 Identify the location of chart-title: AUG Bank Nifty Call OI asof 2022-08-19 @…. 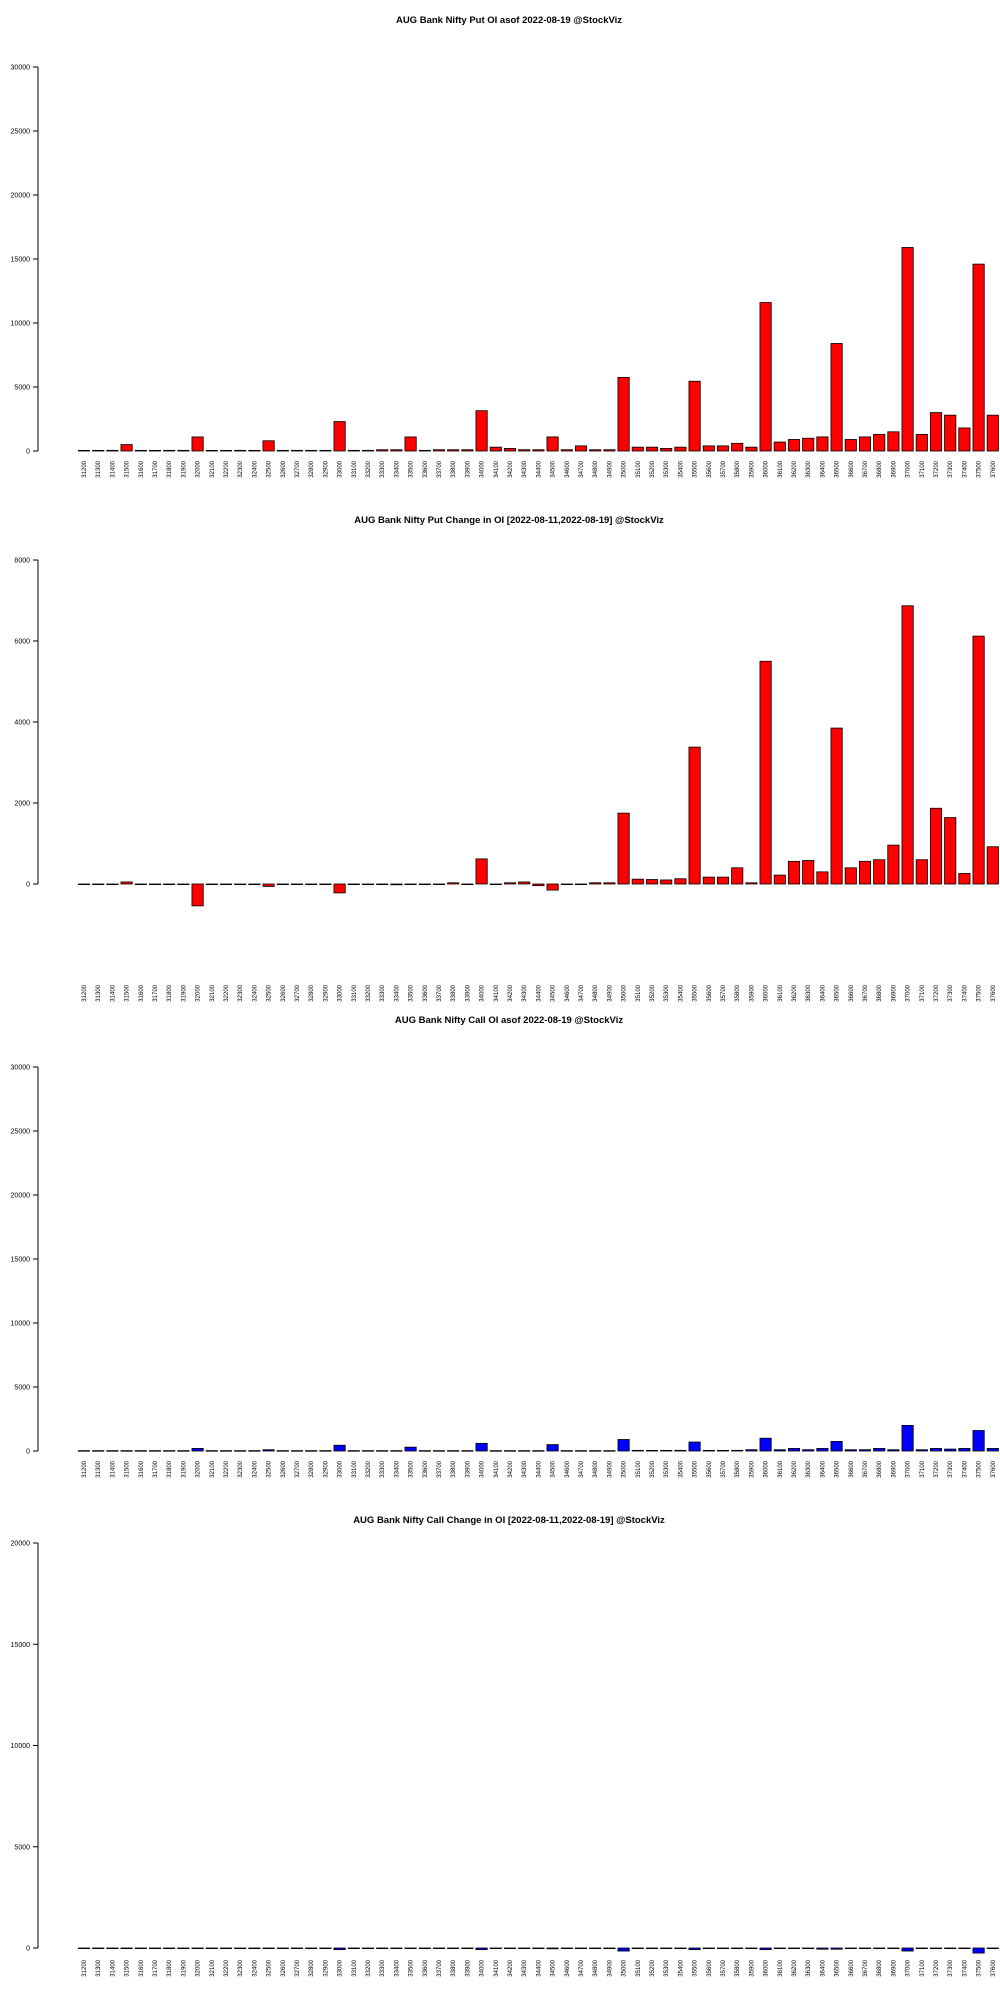
(509, 1020).